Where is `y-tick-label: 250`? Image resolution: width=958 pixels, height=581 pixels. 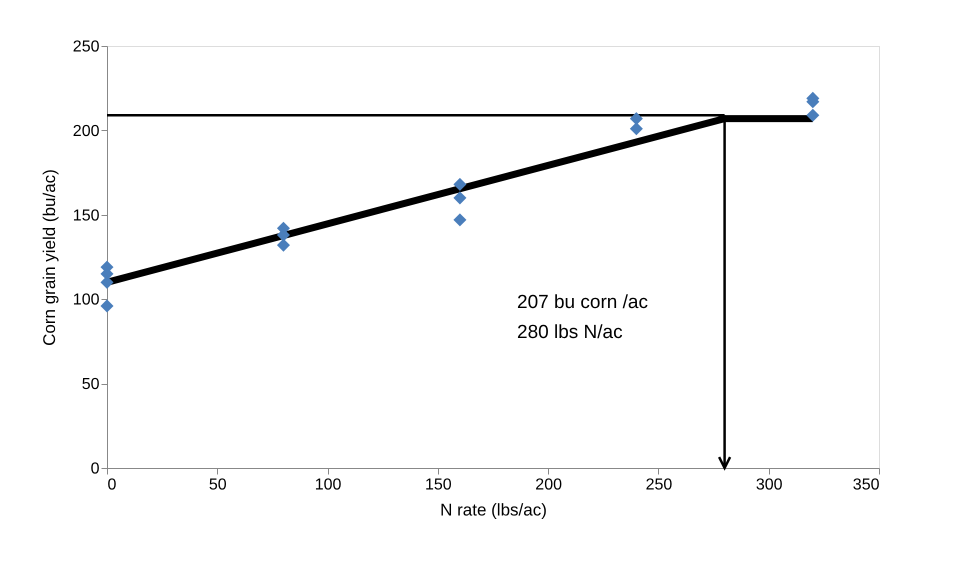
y-tick-label: 250 is located at coordinates (86, 47).